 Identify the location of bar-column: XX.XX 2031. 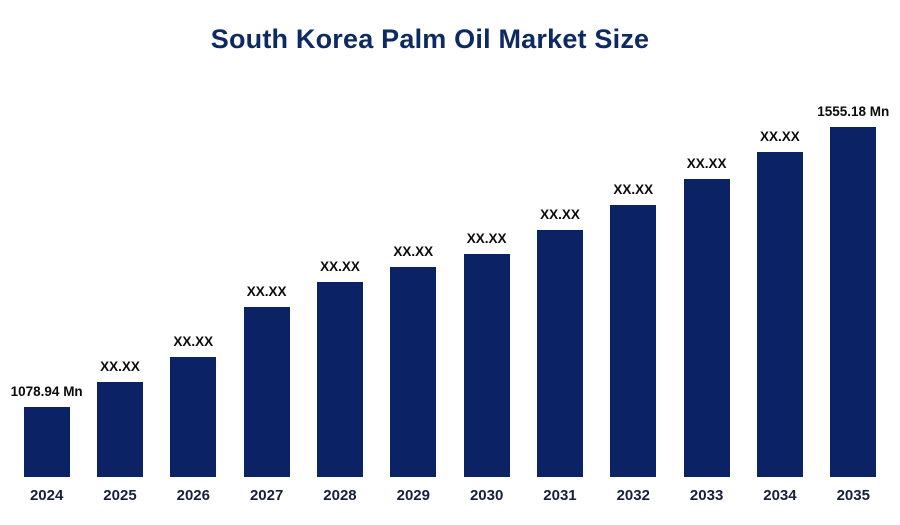
(559, 356).